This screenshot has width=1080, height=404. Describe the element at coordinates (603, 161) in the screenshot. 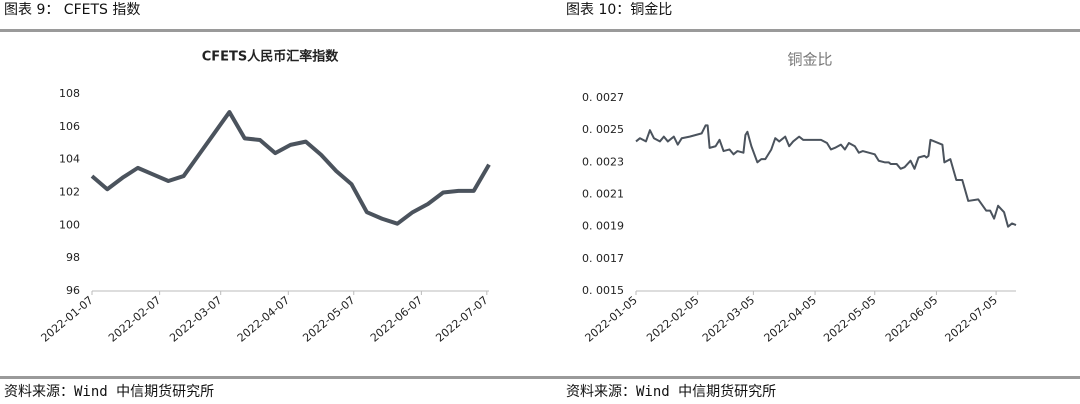

I see `y-tick-label: 0. 0023` at that location.